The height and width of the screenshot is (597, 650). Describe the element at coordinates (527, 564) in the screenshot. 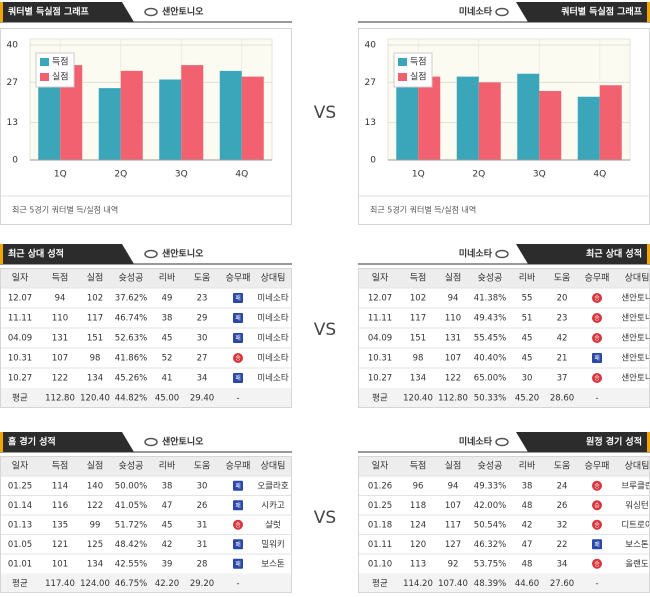

I see `table-cell: 48` at that location.